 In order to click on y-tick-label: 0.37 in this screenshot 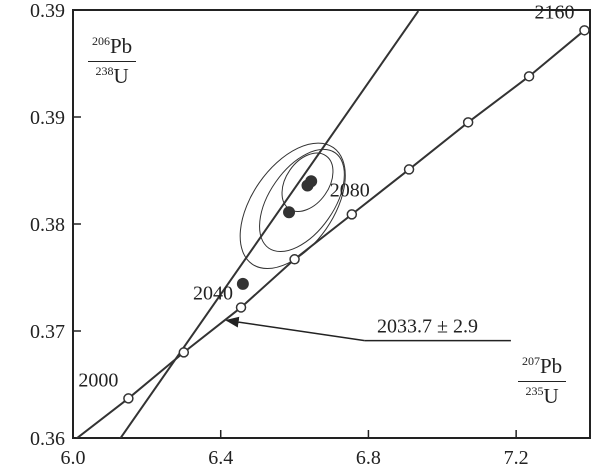, I will do `click(47, 332)`.